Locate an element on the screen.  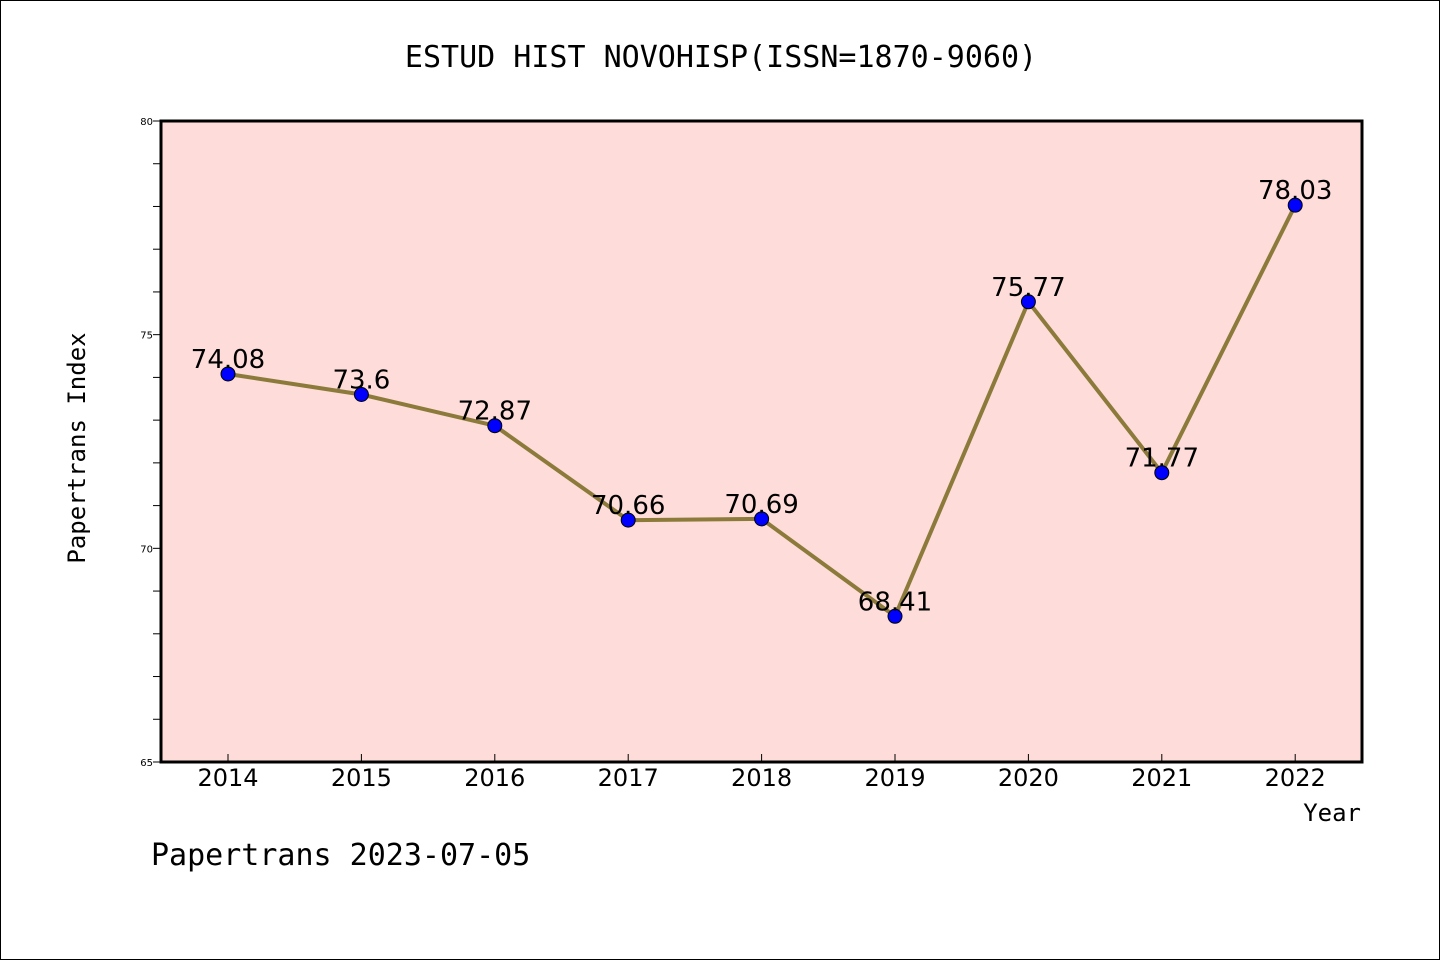
data-label: 70.69 is located at coordinates (761, 505).